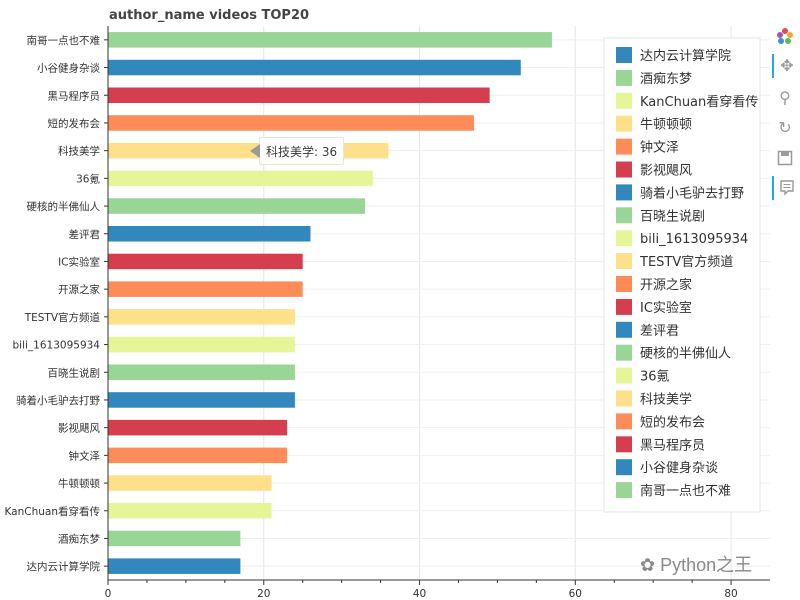 This screenshot has height=600, width=800. I want to click on tooltip-text: 科技美学: 36, so click(302, 151).